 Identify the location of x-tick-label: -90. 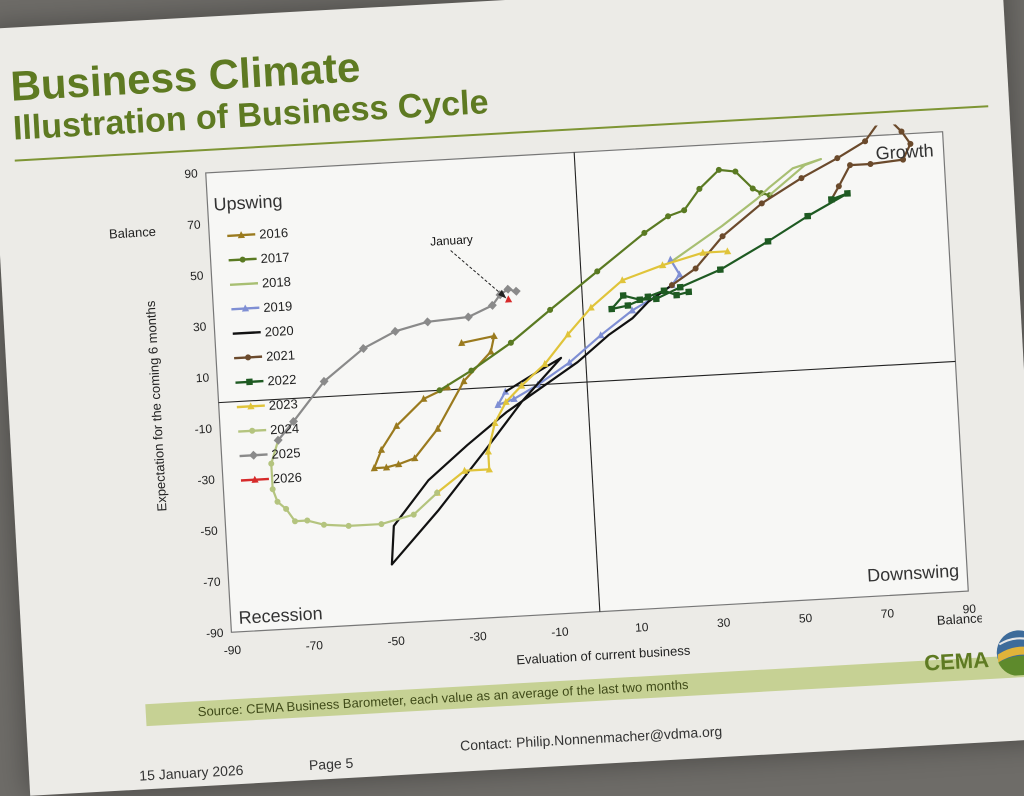
(232, 650).